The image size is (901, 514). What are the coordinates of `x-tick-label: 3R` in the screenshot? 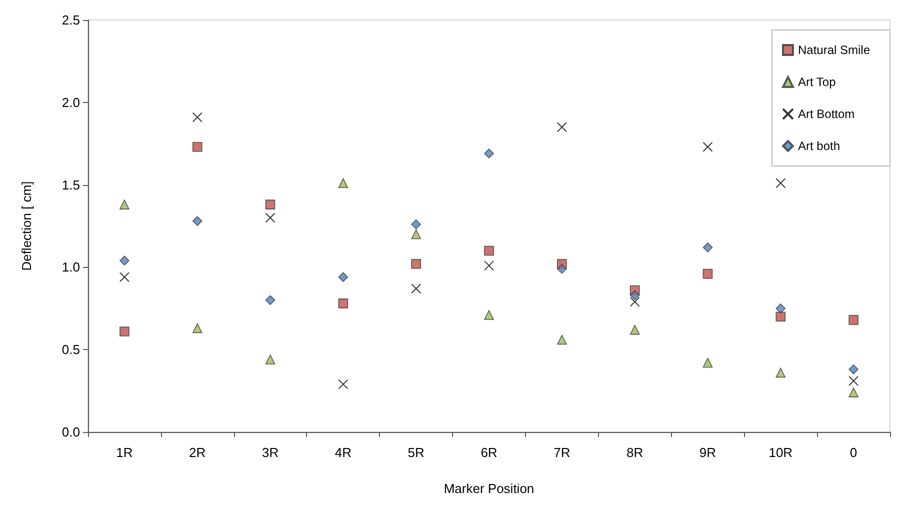 It's located at (270, 452).